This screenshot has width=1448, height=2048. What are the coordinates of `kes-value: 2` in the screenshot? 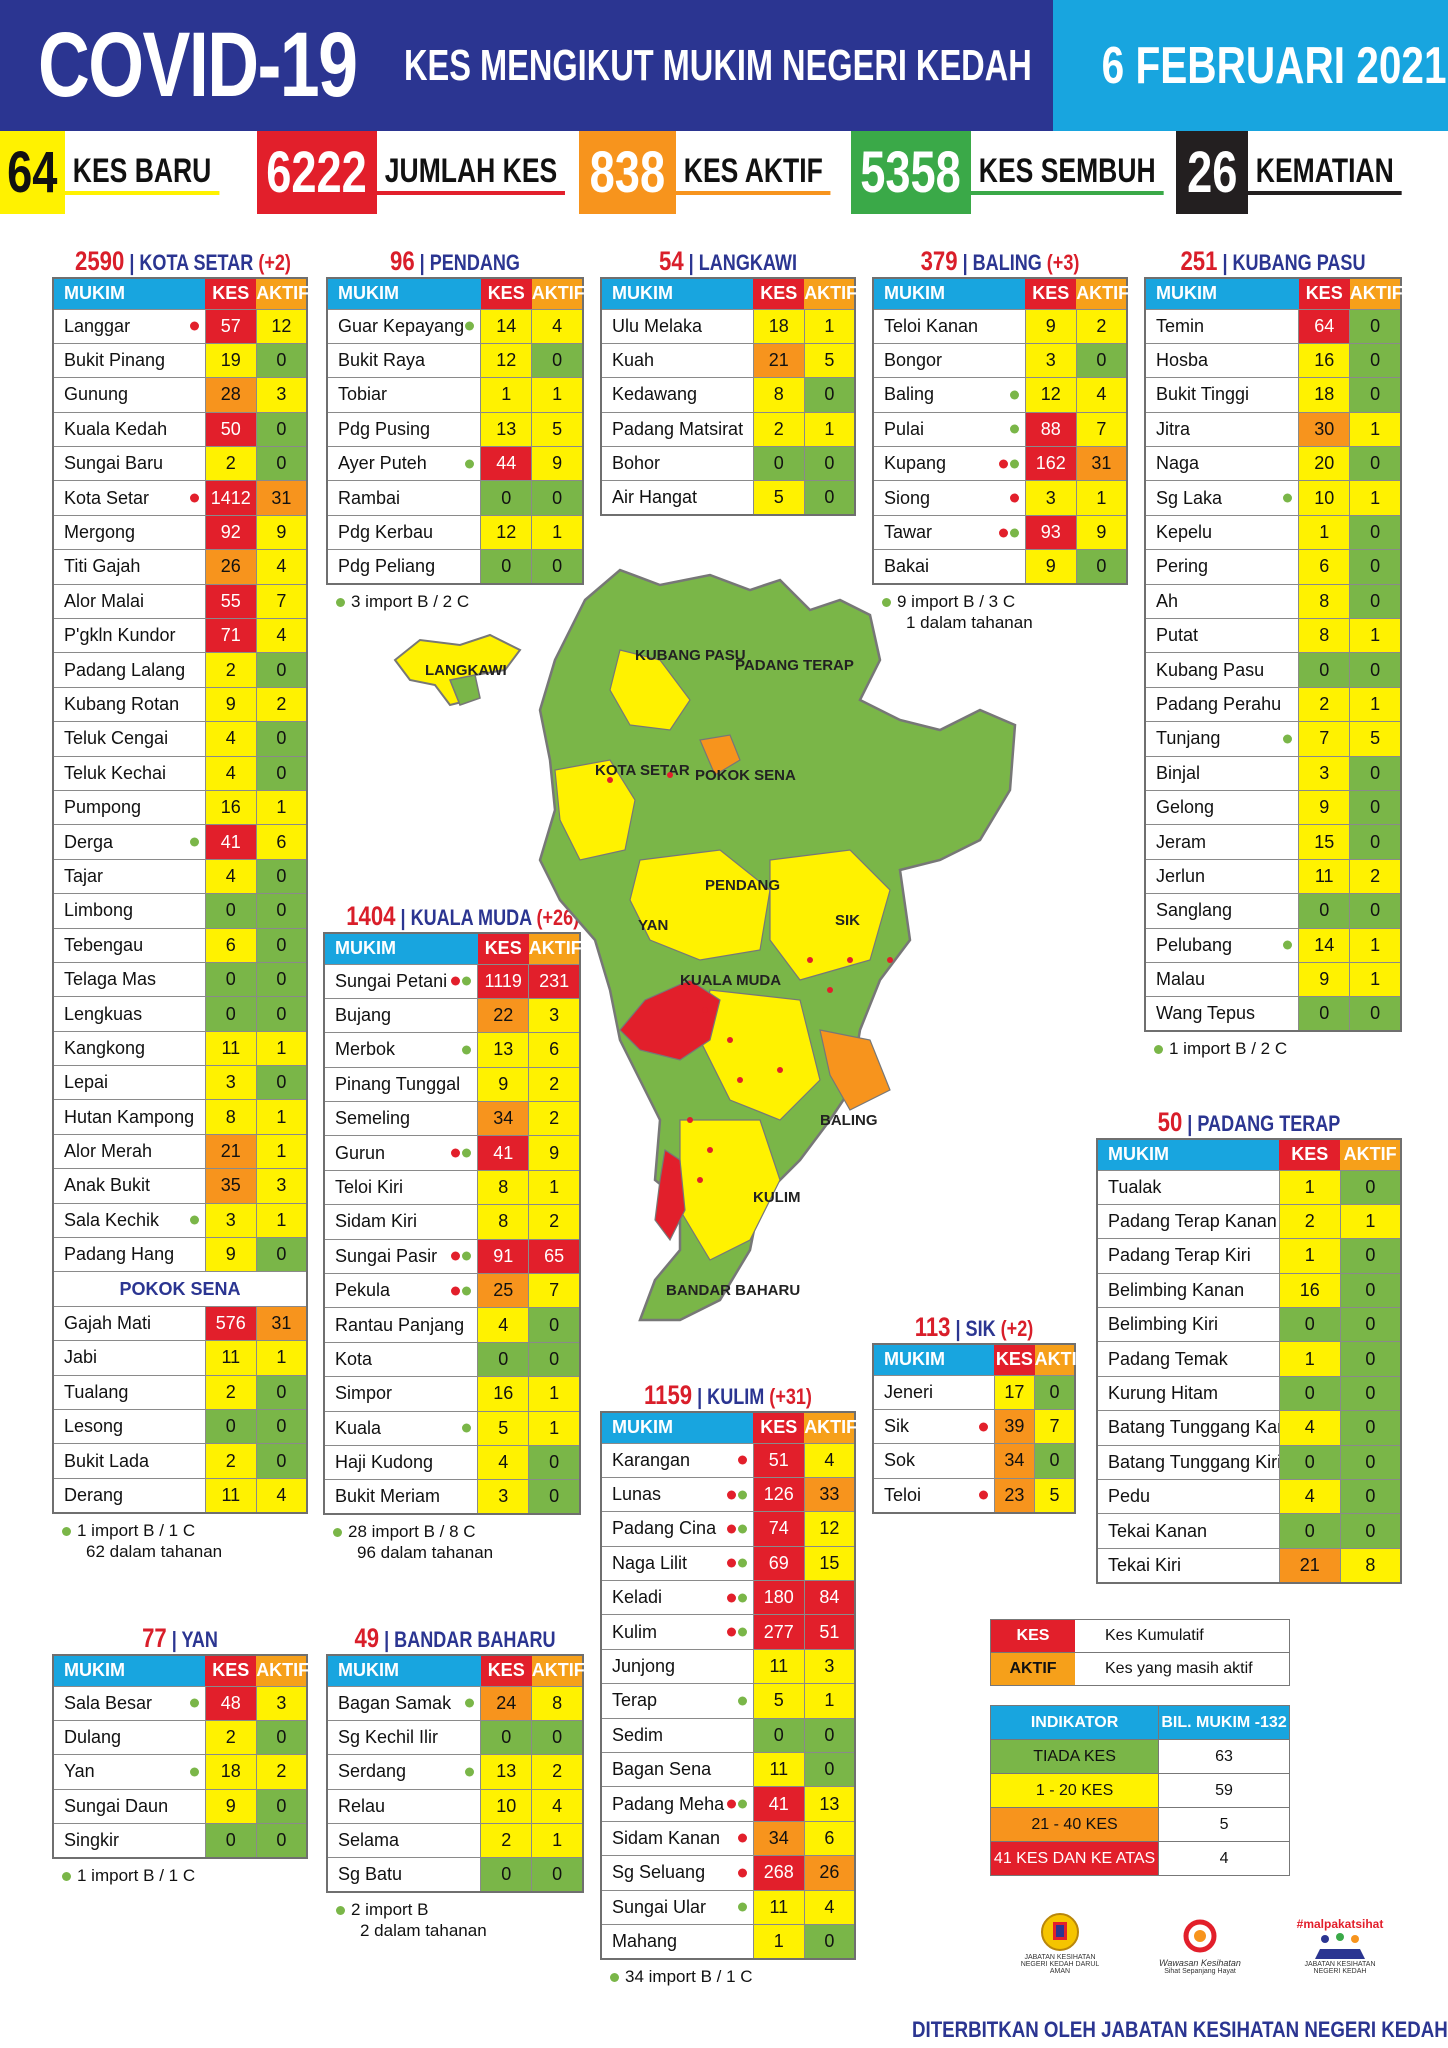 It's located at (231, 1737).